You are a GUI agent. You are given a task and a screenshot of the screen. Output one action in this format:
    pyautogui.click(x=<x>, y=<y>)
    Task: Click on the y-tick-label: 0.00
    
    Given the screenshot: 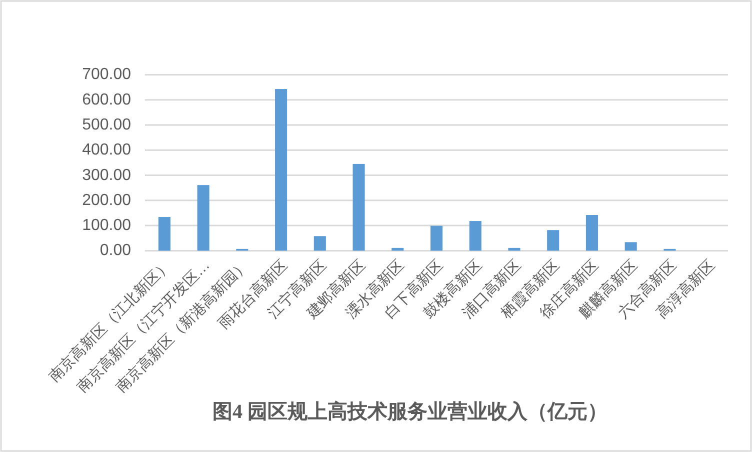 What is the action you would take?
    pyautogui.click(x=116, y=251)
    